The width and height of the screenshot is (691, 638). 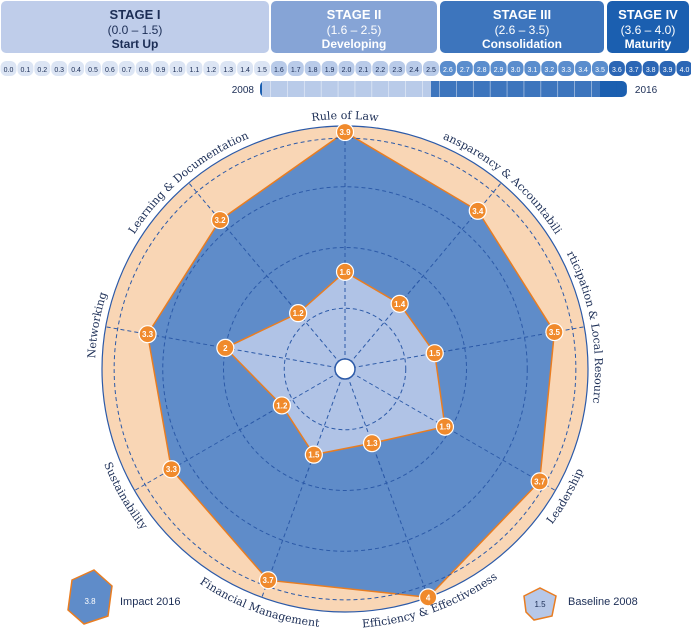 What do you see at coordinates (135, 44) in the screenshot?
I see `stage-name: Start Up` at bounding box center [135, 44].